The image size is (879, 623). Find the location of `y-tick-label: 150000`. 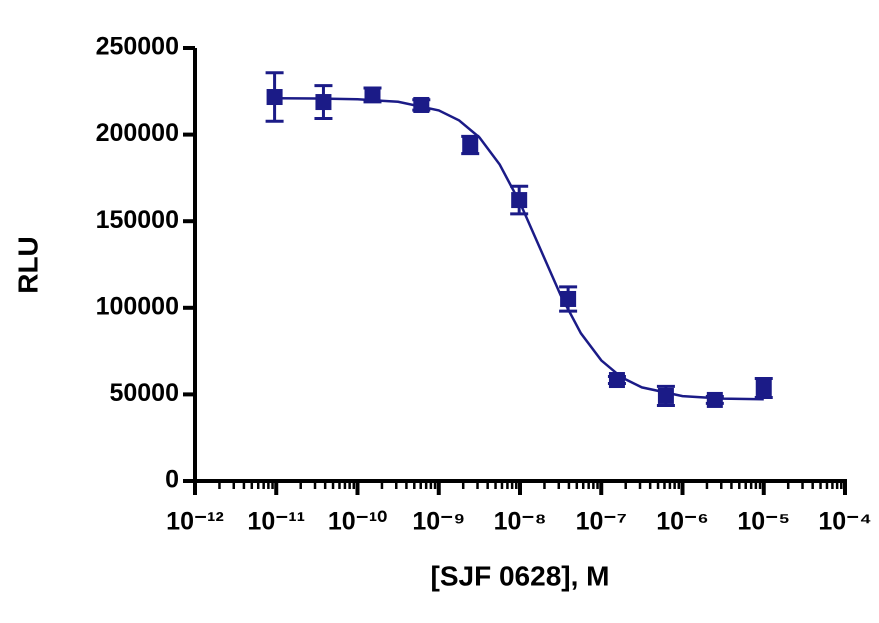

y-tick-label: 150000 is located at coordinates (137, 220).